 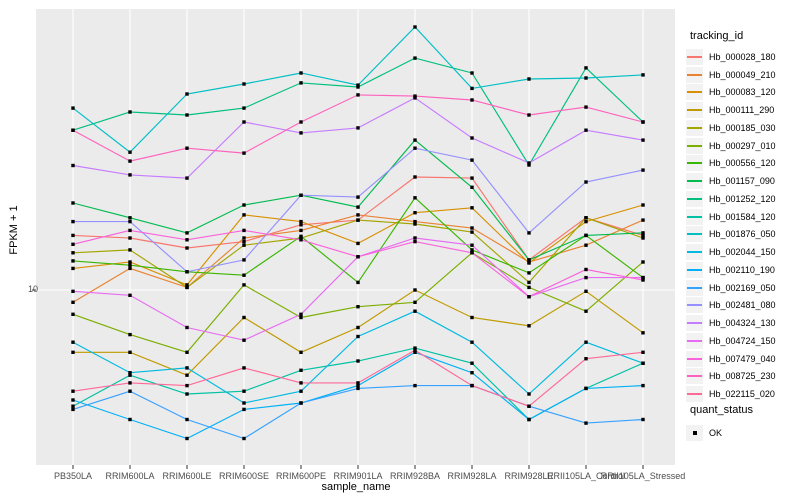 I want to click on x-tick-label: RRIM600SE, so click(x=244, y=476).